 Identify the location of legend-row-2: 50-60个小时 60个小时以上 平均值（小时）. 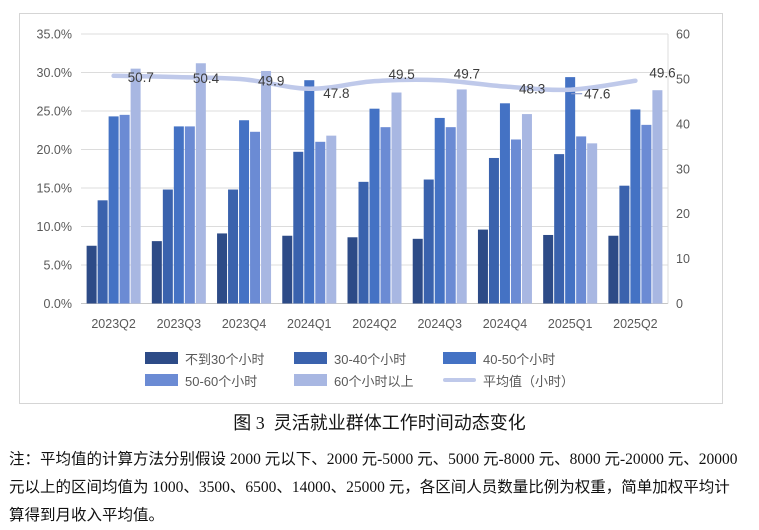
(433, 380).